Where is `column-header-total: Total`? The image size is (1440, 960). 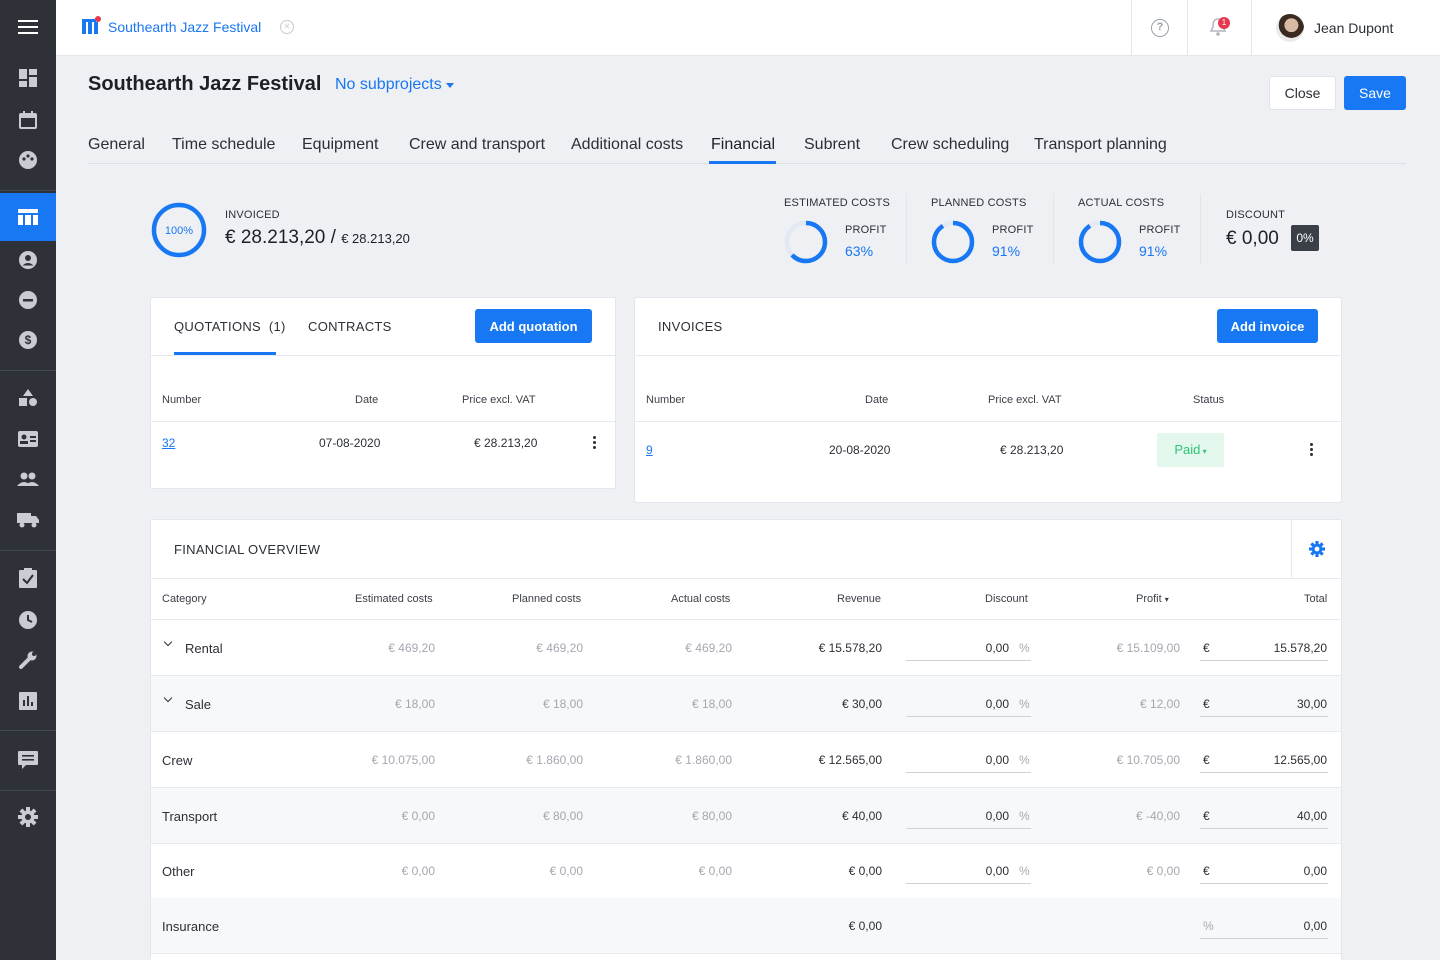 column-header-total: Total is located at coordinates (1316, 599).